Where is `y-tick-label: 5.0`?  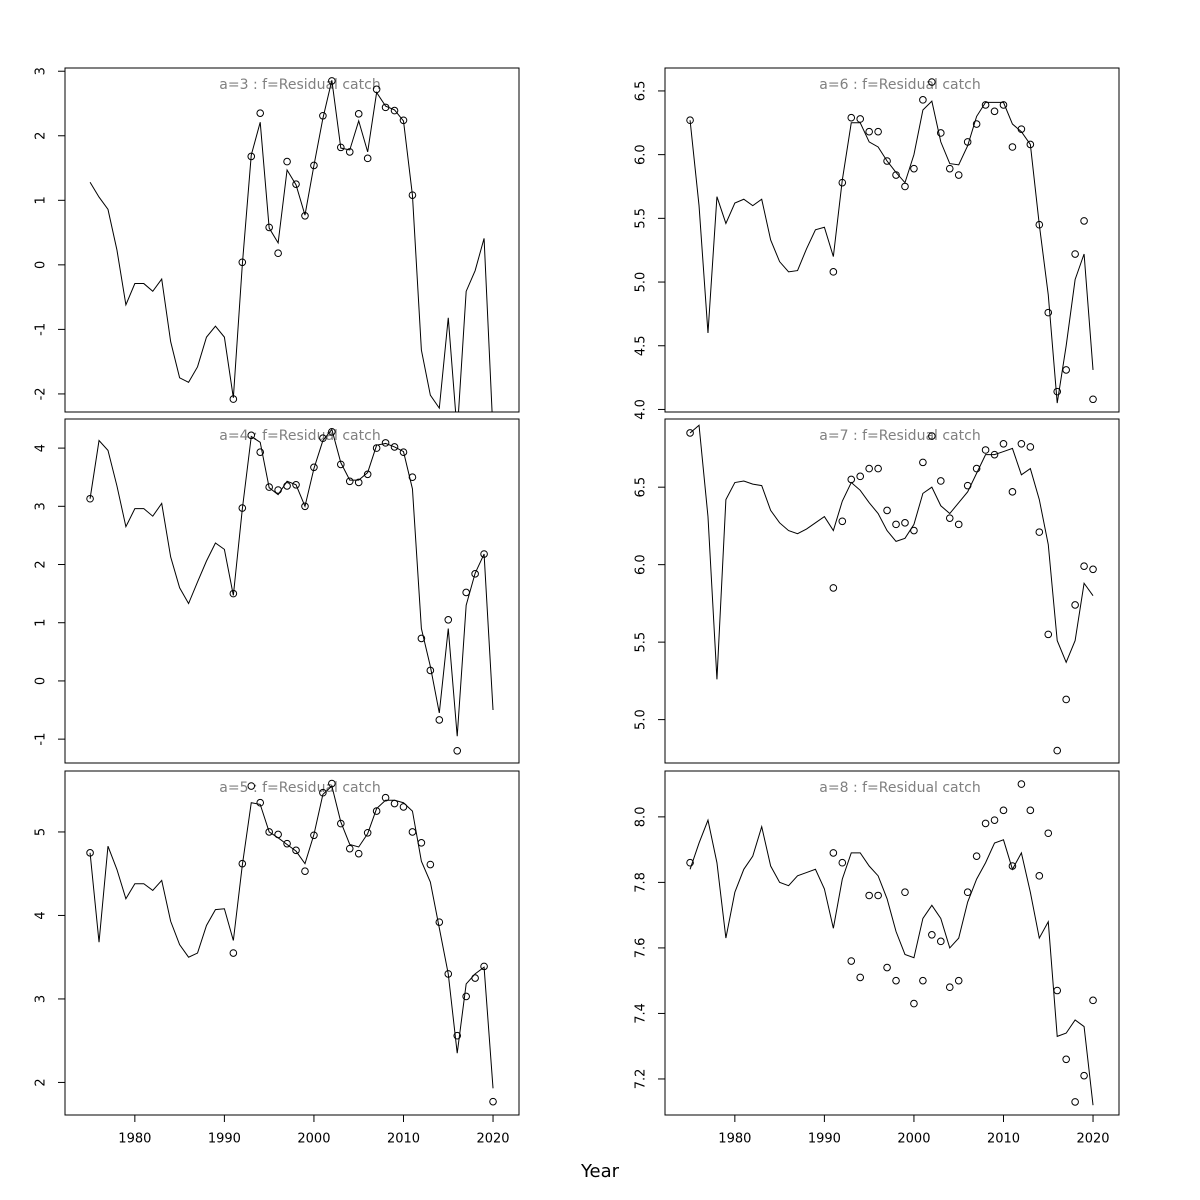
y-tick-label: 5.0 is located at coordinates (641, 282).